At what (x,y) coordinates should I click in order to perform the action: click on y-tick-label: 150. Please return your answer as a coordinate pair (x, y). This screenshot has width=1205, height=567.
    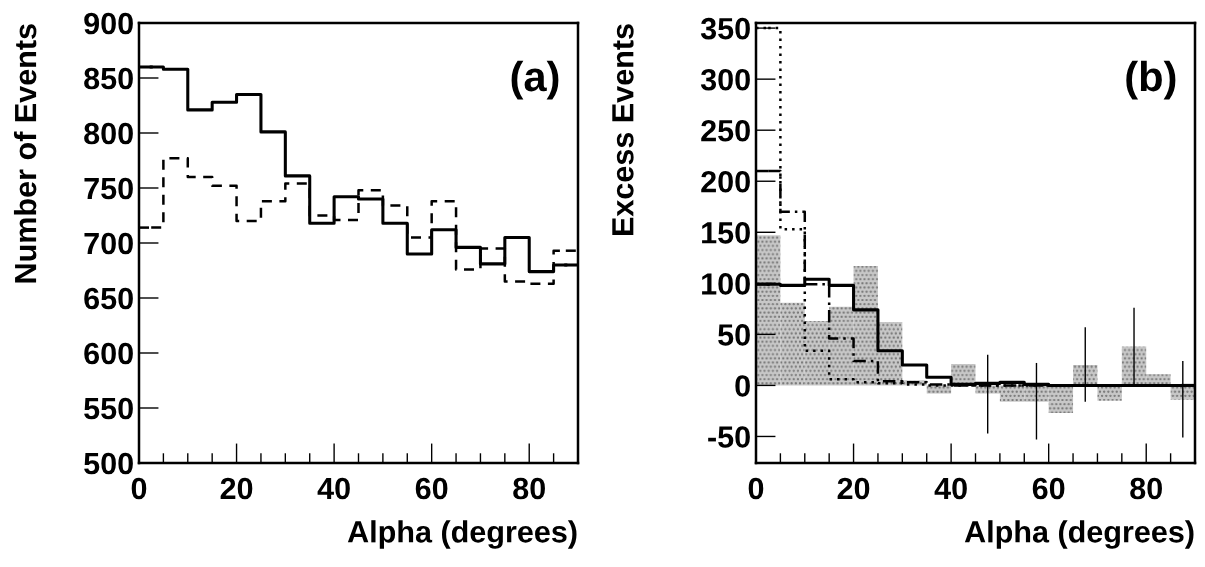
    Looking at the image, I should click on (726, 233).